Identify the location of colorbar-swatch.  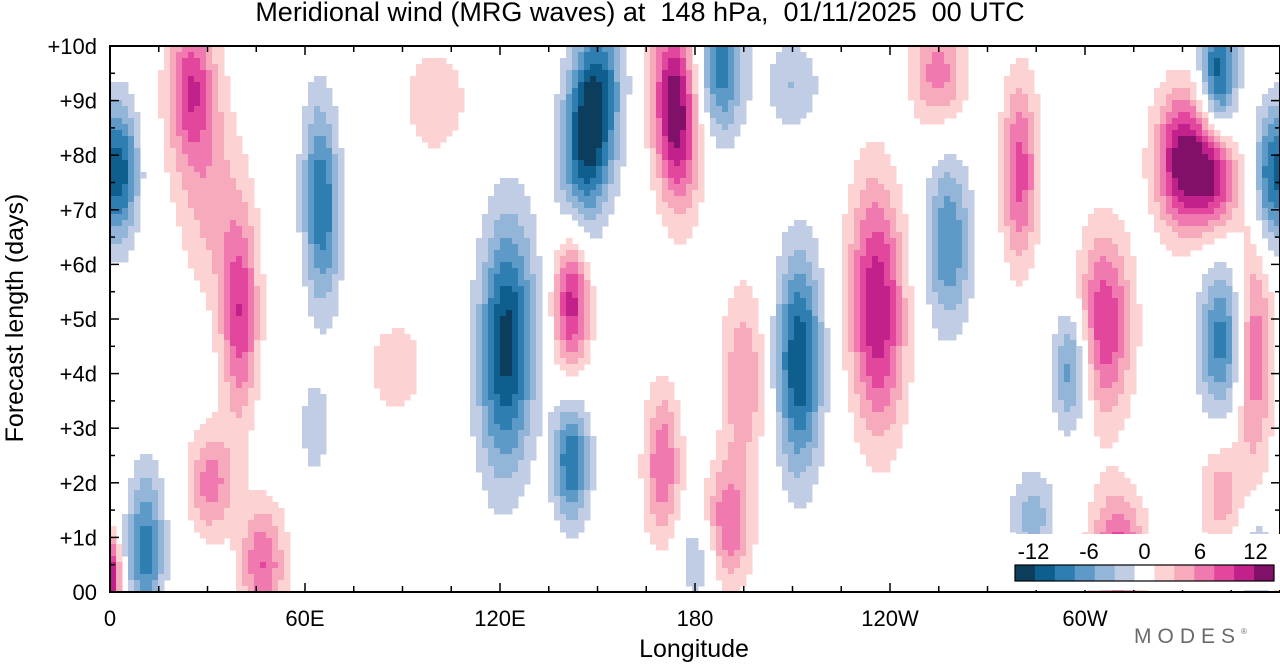
(1065, 573).